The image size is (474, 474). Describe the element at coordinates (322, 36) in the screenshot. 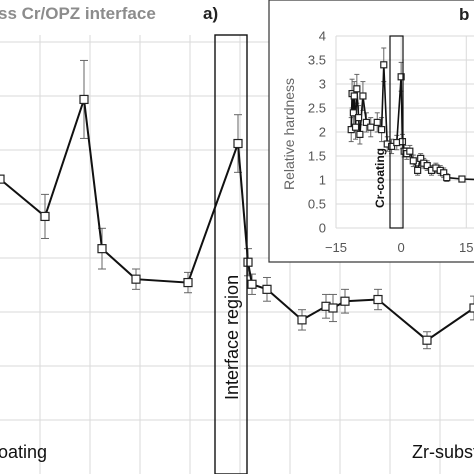

I see `inset-y-tick-8: 4` at that location.